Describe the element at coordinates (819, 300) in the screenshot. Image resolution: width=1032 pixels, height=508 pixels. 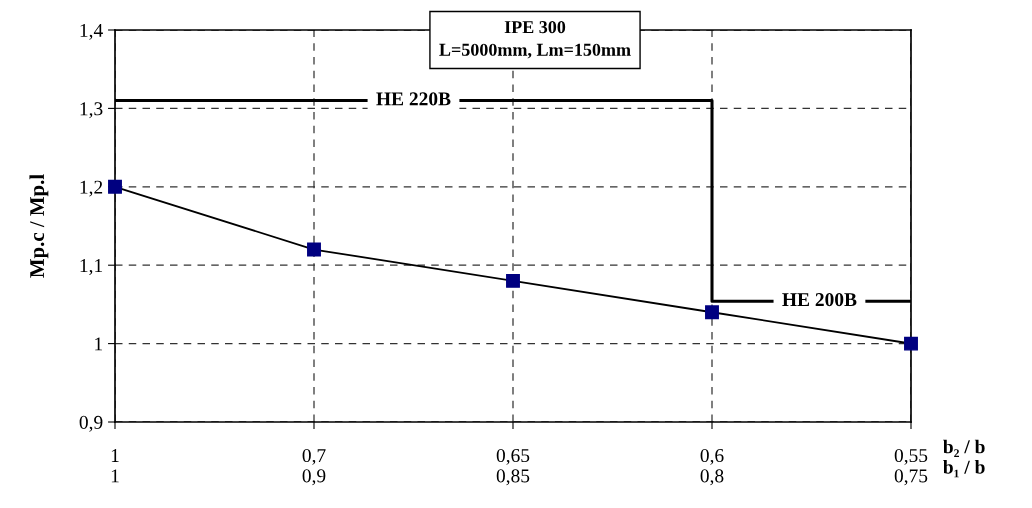
I see `annotation: HE 200B` at that location.